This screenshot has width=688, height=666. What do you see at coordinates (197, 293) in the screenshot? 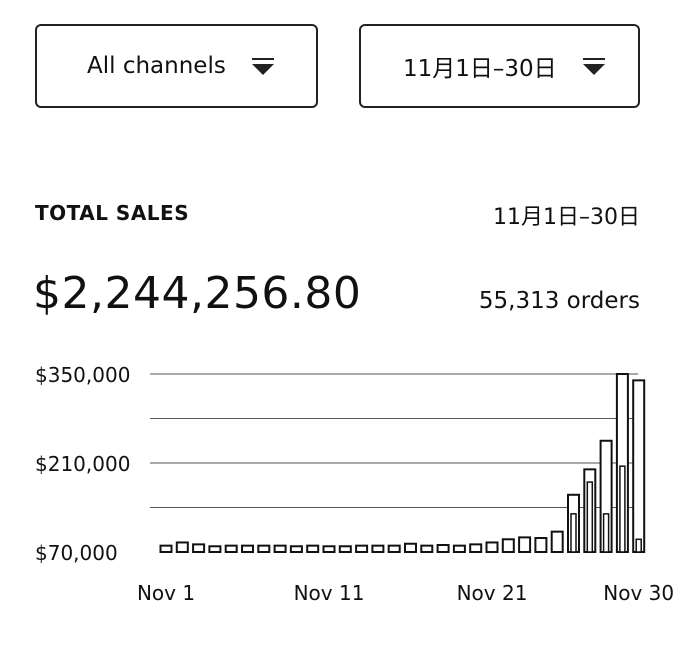
I see `total-sales-amount: $2,244,256.80` at bounding box center [197, 293].